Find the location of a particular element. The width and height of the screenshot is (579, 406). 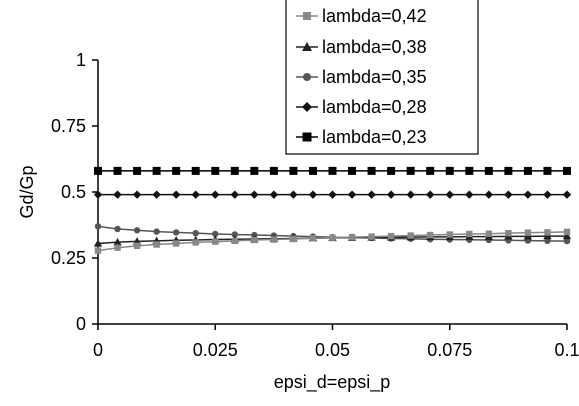

y-tick-label: 0 is located at coordinates (81, 324).